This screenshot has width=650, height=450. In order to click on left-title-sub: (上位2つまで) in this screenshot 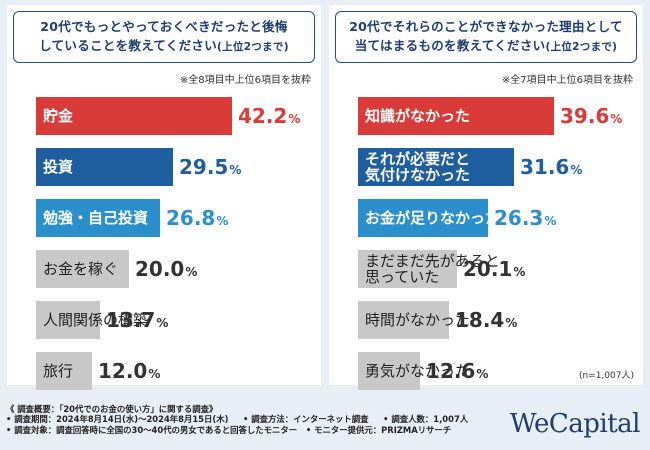, I will do `click(253, 47)`.